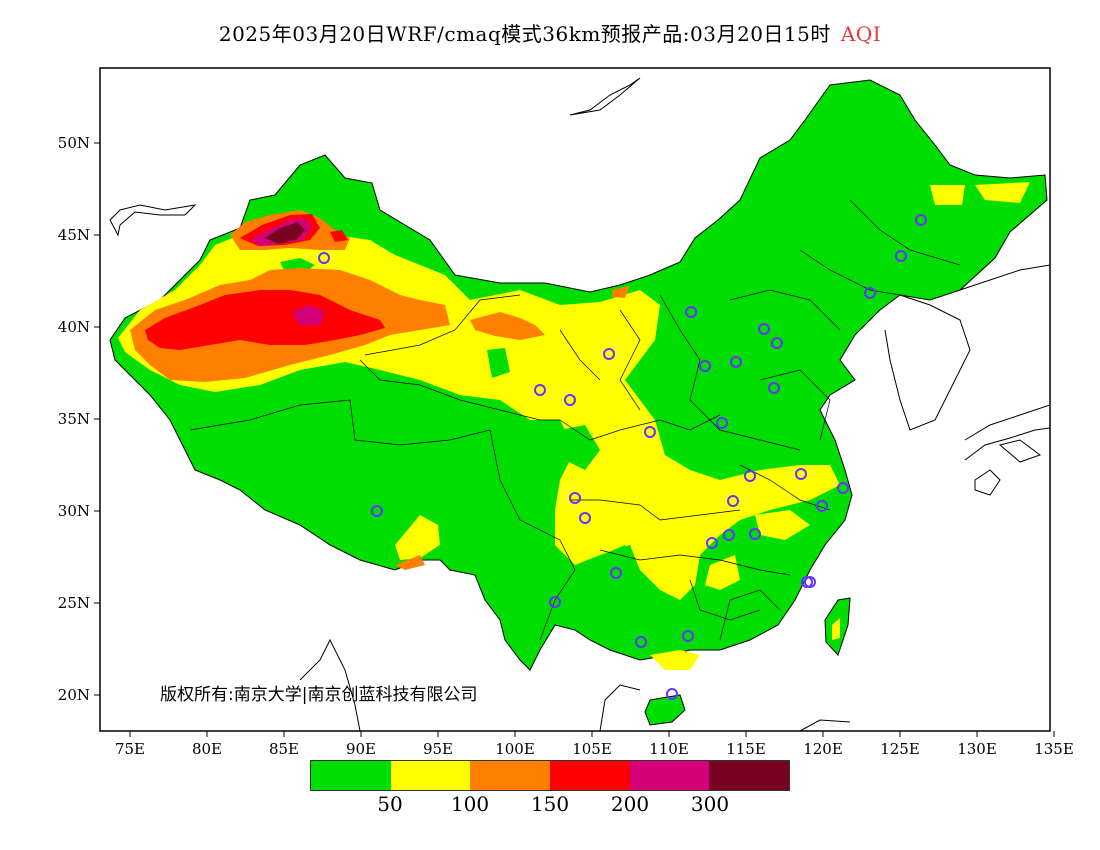 Image resolution: width=1100 pixels, height=850 pixels. I want to click on x-tick-label: 100E, so click(515, 749).